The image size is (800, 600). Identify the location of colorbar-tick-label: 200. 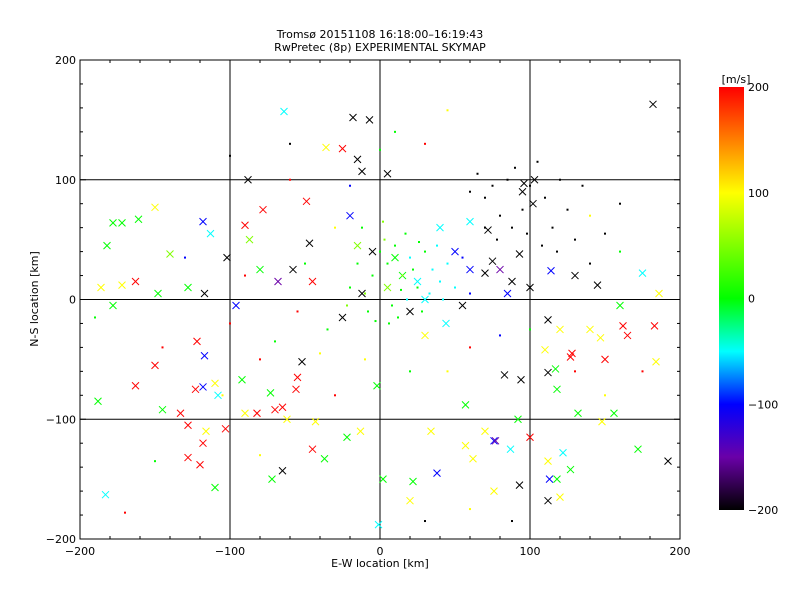
(758, 87).